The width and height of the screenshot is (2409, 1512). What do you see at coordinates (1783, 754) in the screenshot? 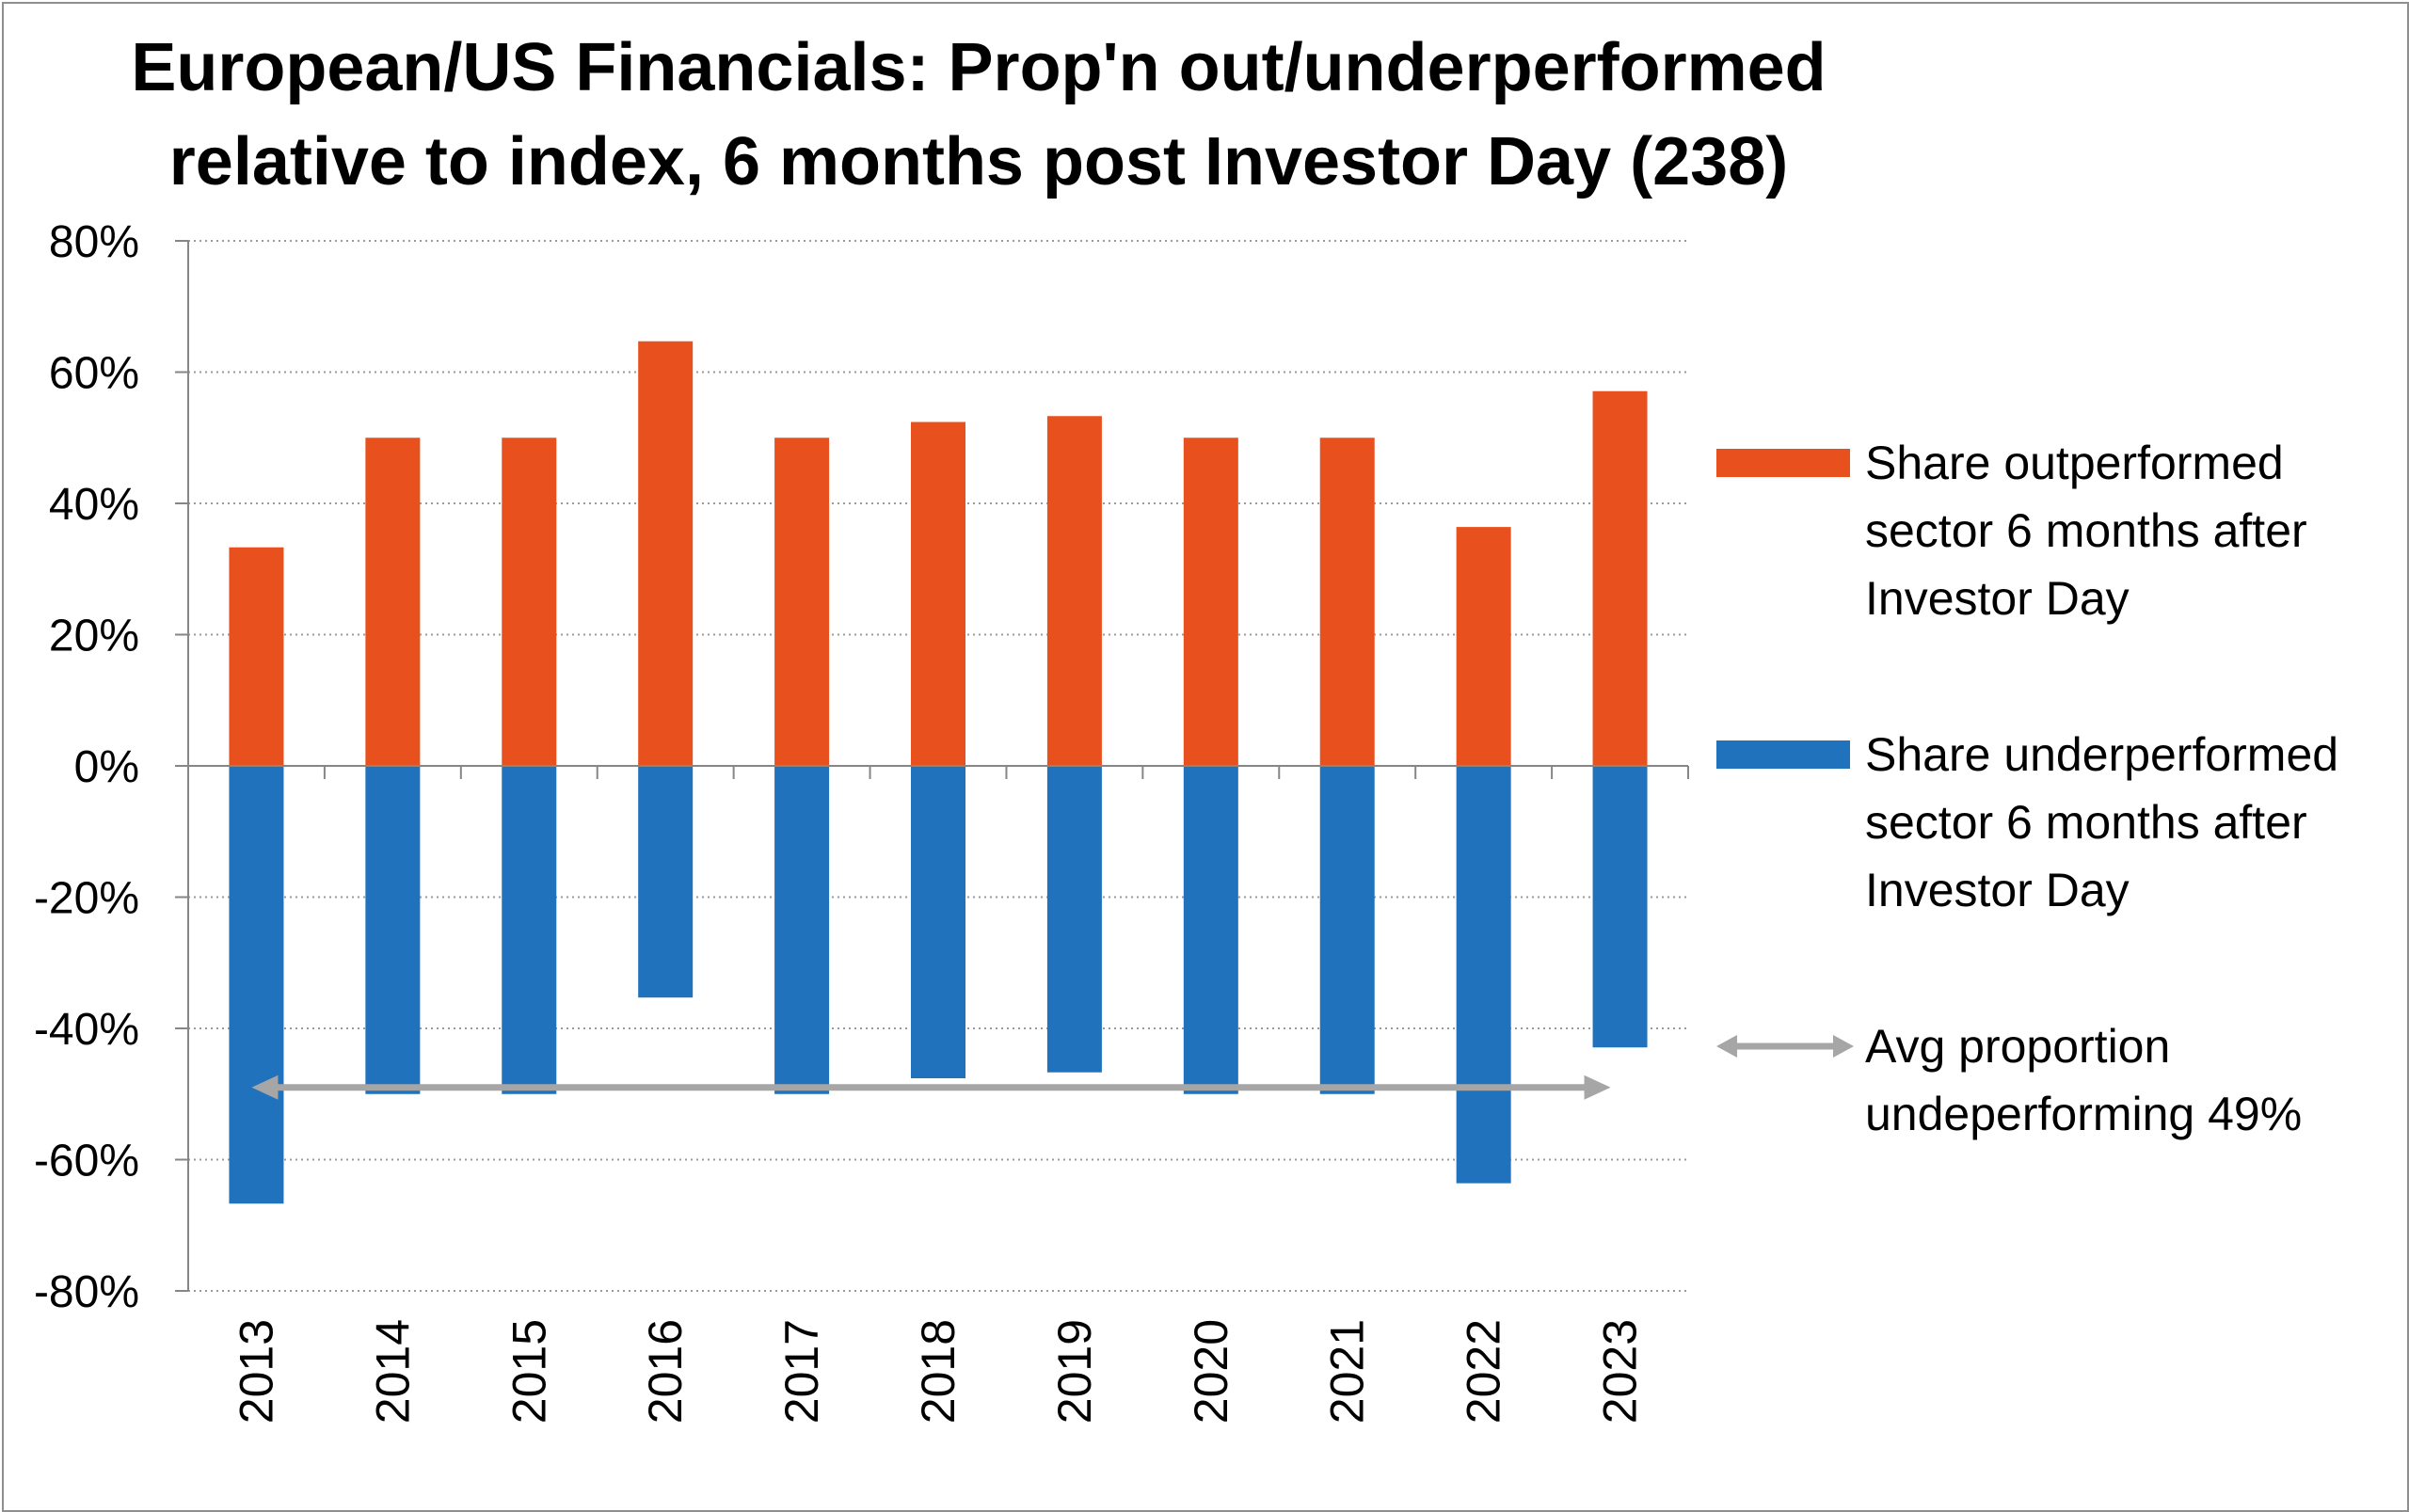
I see `legend-swatch-underperformed` at bounding box center [1783, 754].